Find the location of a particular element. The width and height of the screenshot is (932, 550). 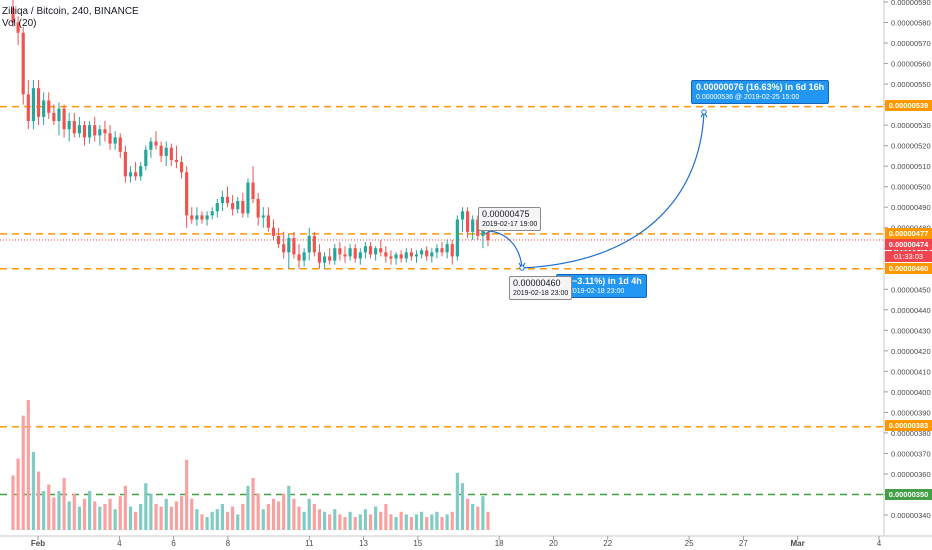

price-tick-label: 0.00000380 is located at coordinates (911, 433).